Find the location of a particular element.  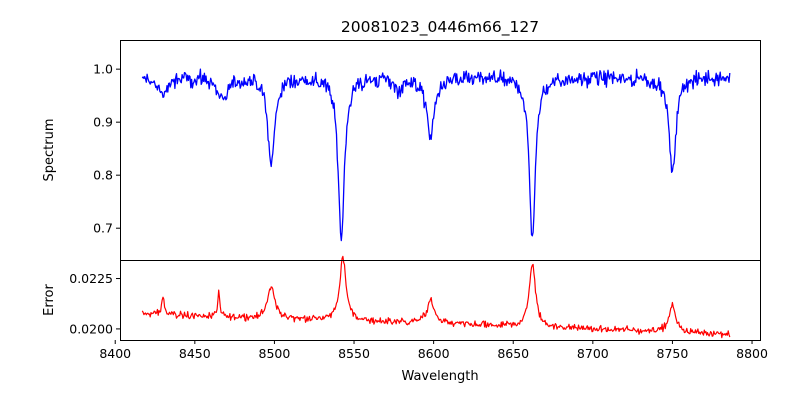

spectrum-y-tick-label: 1.0 is located at coordinates (103, 69).